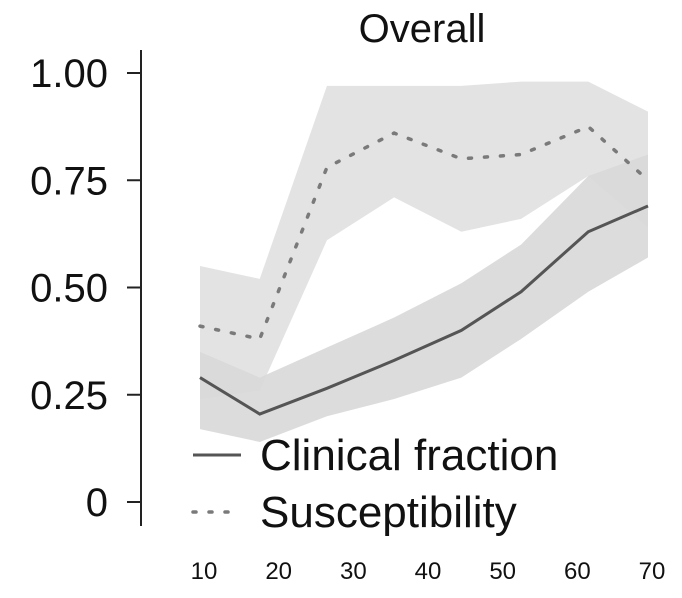 The height and width of the screenshot is (598, 682). Describe the element at coordinates (97, 503) in the screenshot. I see `y-tick-label: 0` at that location.